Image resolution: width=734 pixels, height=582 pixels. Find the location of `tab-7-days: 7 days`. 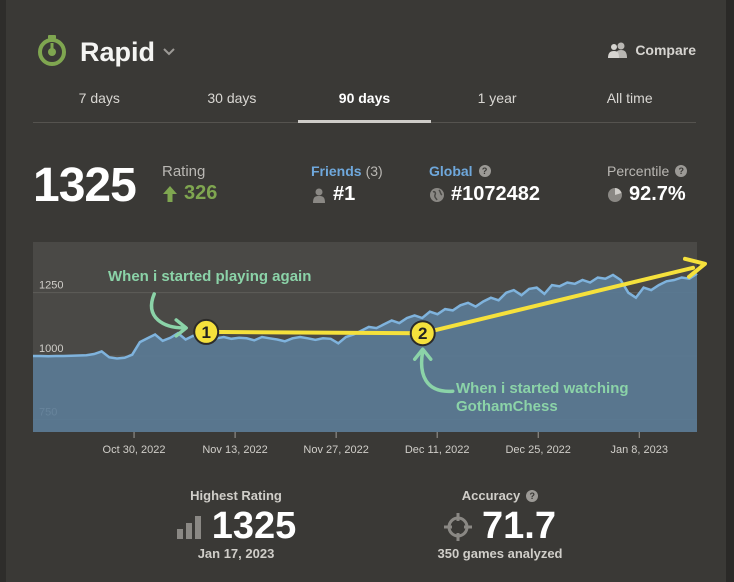

tab-7-days: 7 days is located at coordinates (99, 98).